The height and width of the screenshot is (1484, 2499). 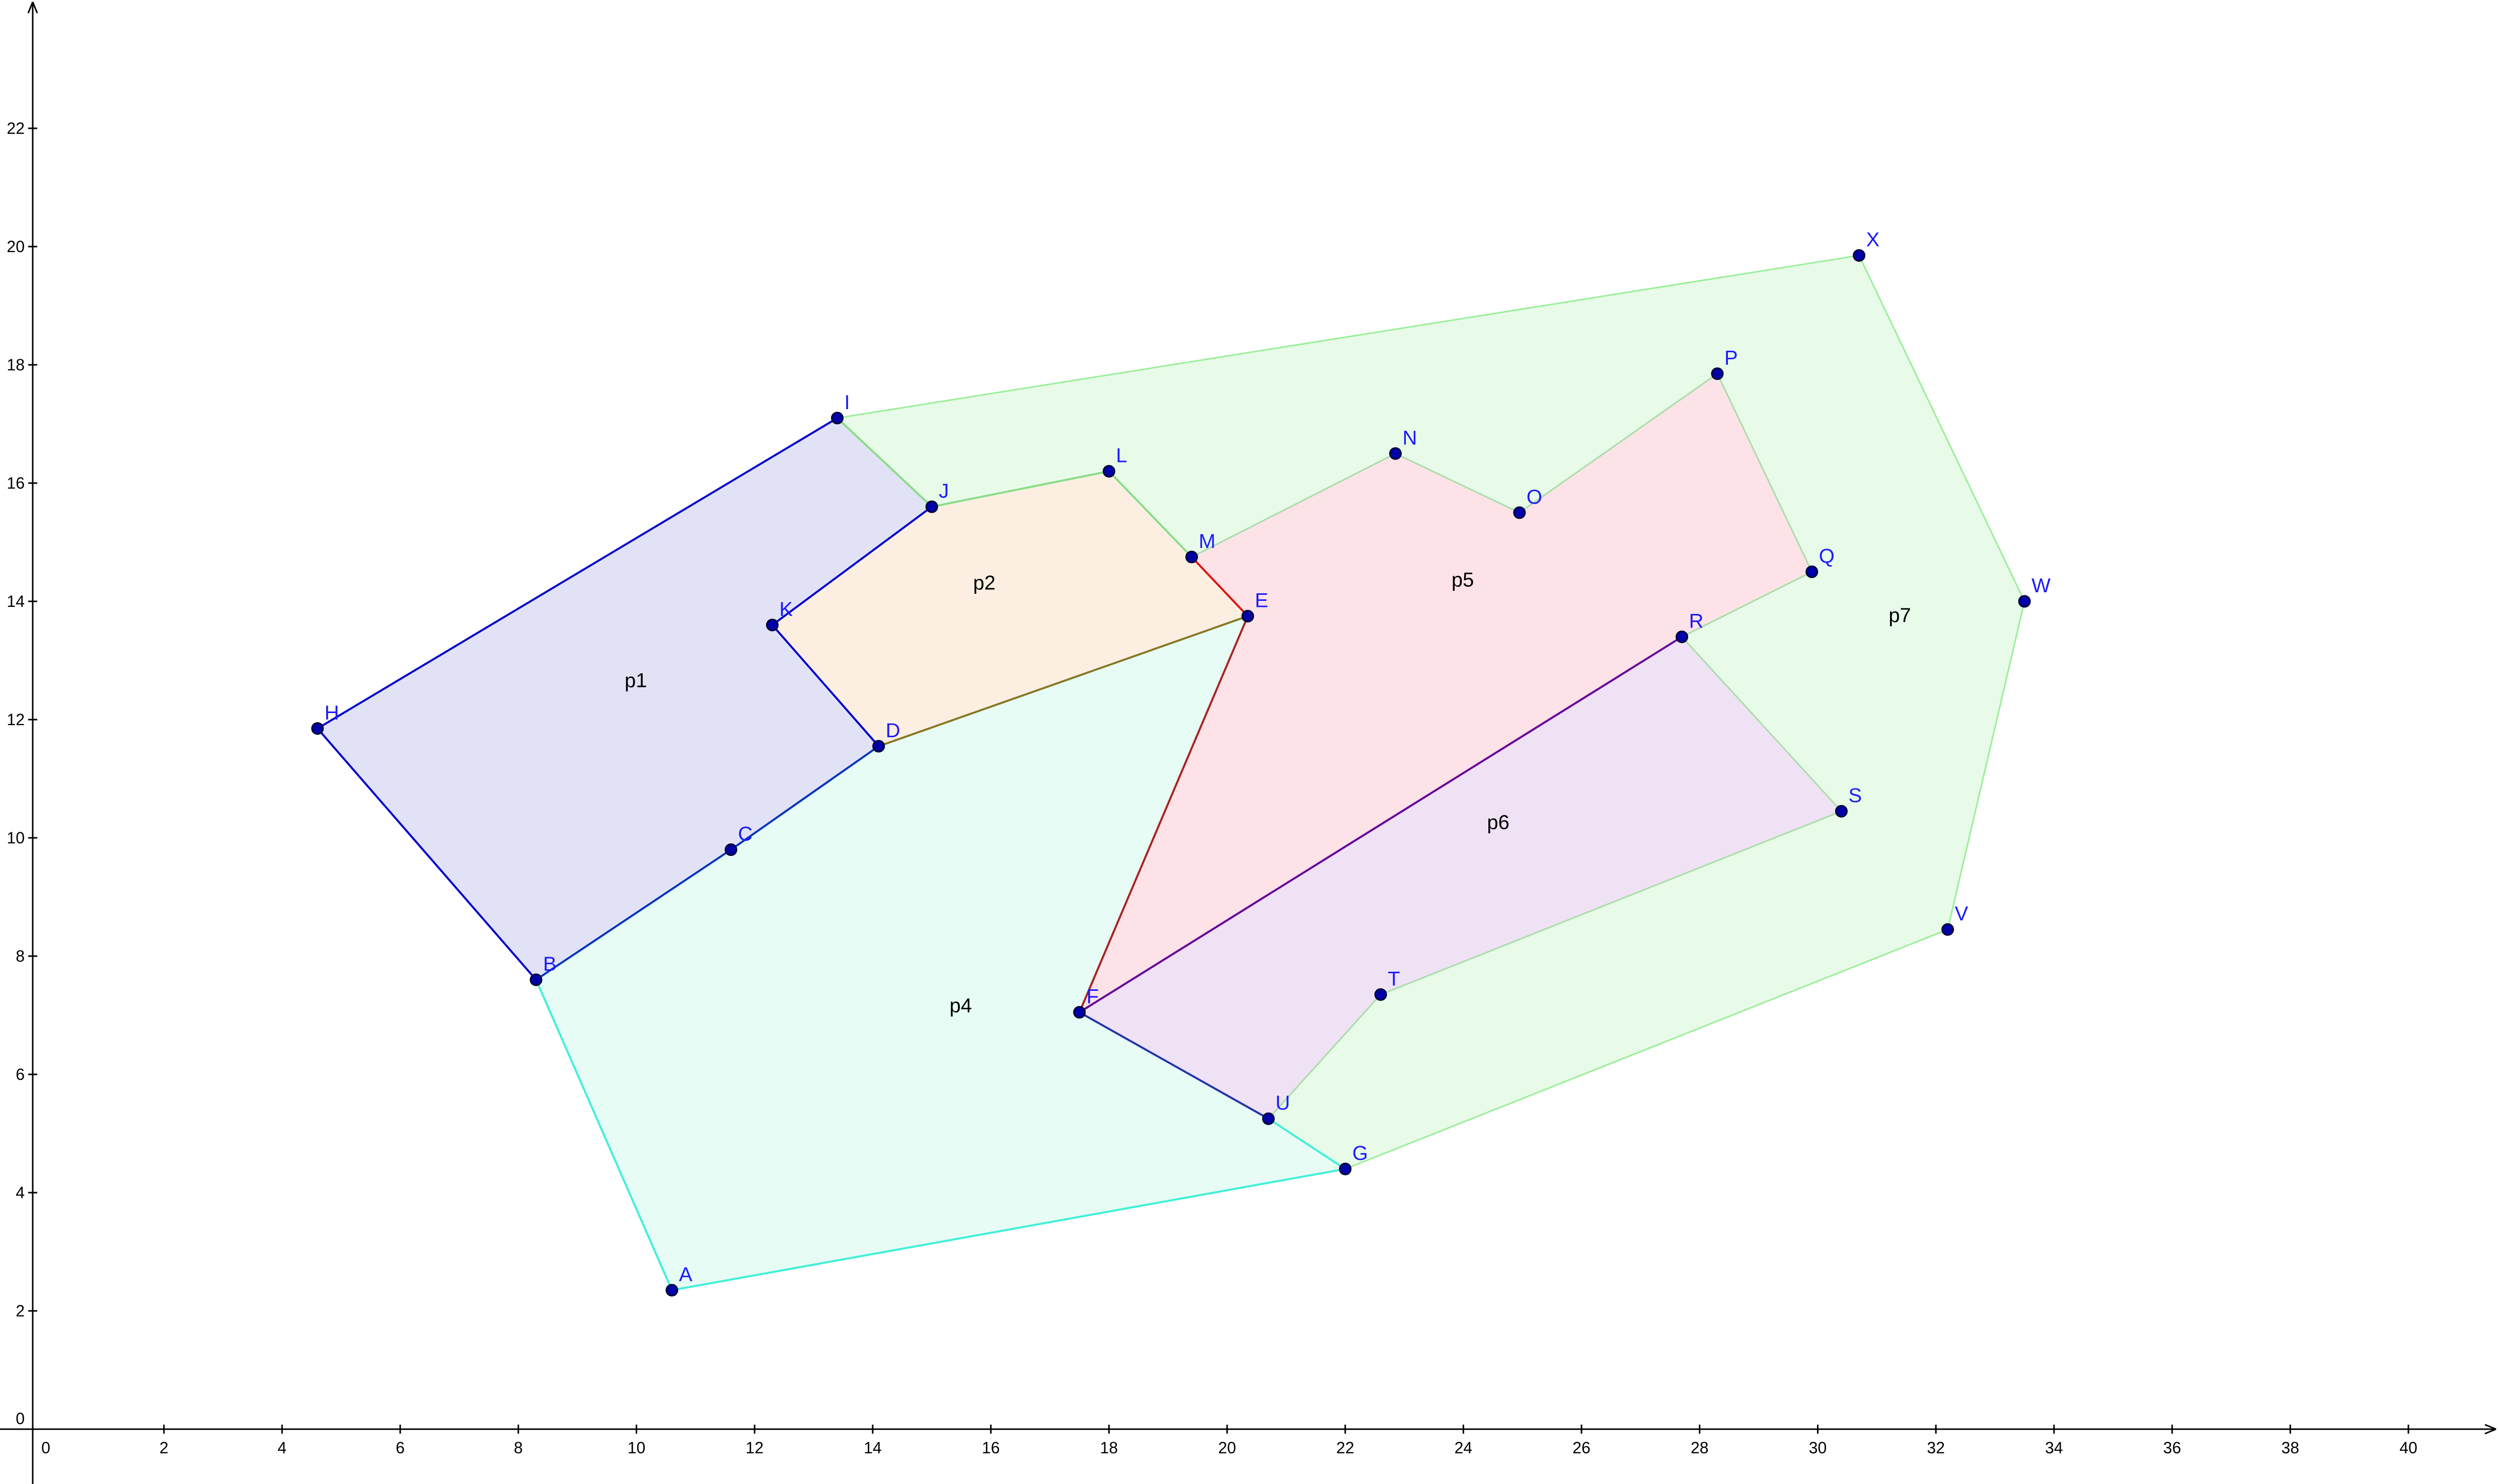 What do you see at coordinates (1268, 1118) in the screenshot?
I see `point-U` at bounding box center [1268, 1118].